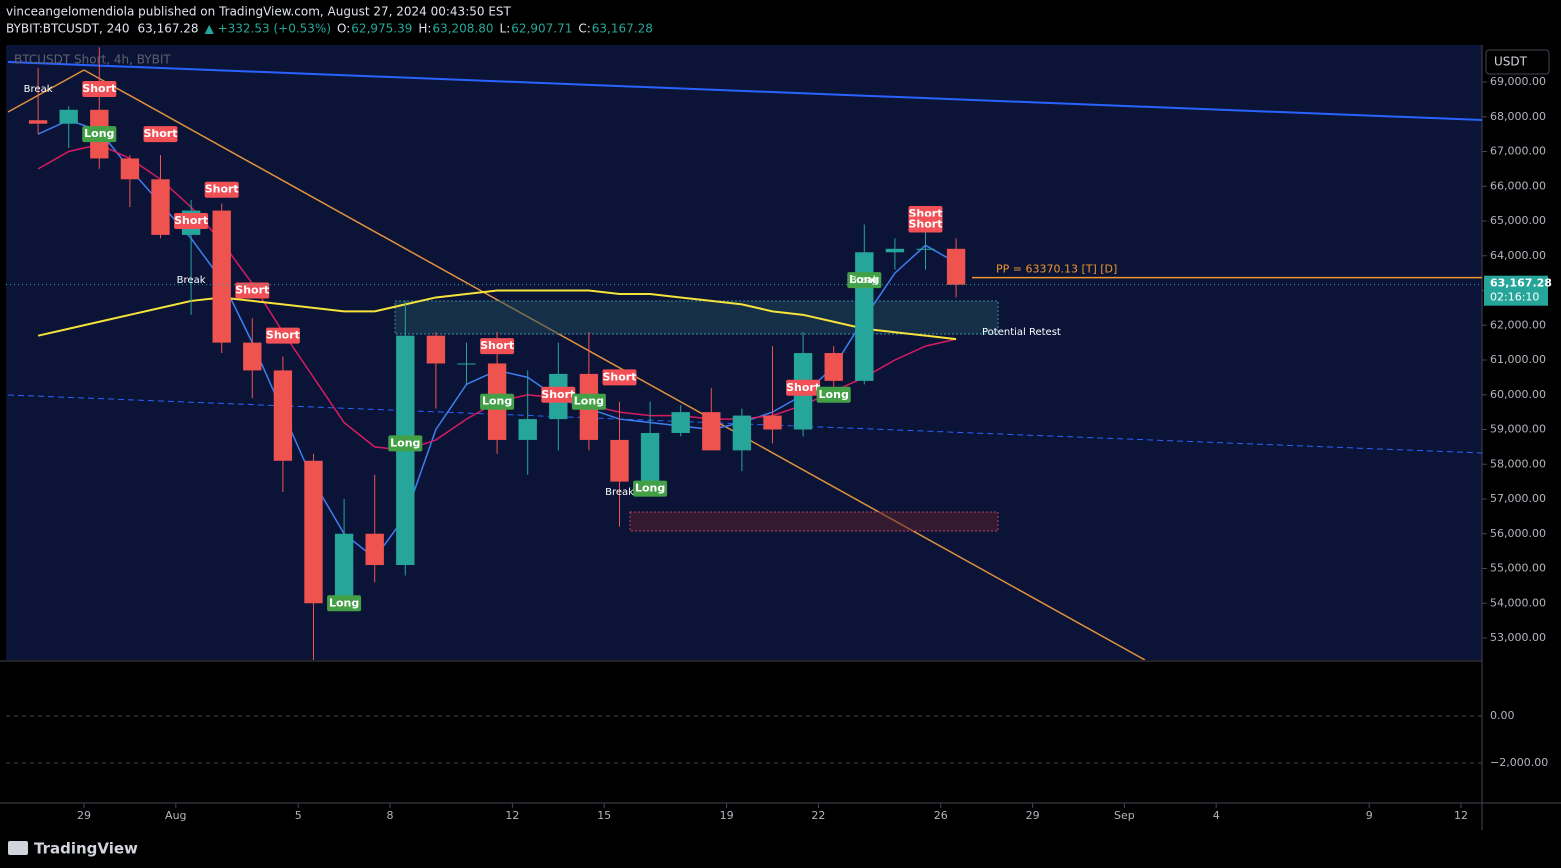  What do you see at coordinates (1516, 290) in the screenshot?
I see `price-tag` at bounding box center [1516, 290].